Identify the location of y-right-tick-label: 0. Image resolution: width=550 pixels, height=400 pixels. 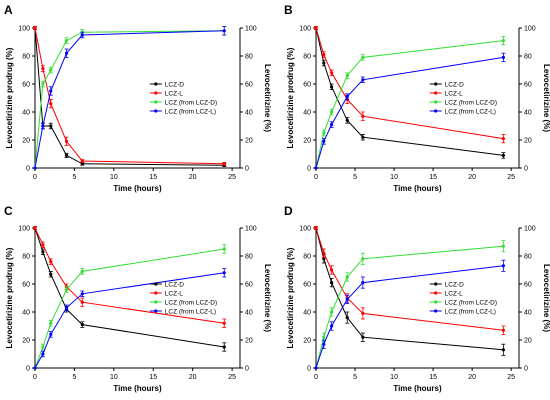
(247, 169).